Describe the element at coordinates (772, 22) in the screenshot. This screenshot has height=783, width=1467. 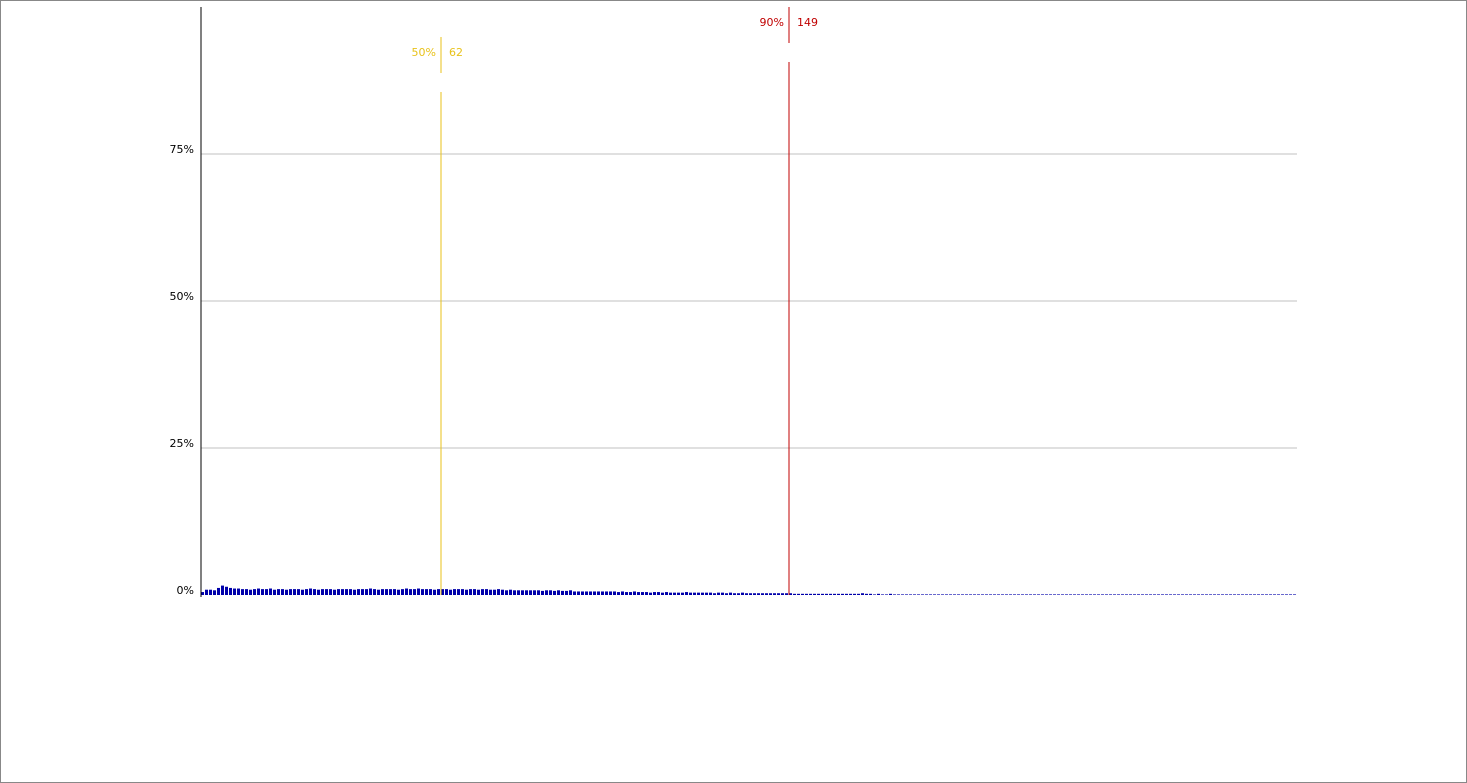
I see `marker-label: 90%` at that location.